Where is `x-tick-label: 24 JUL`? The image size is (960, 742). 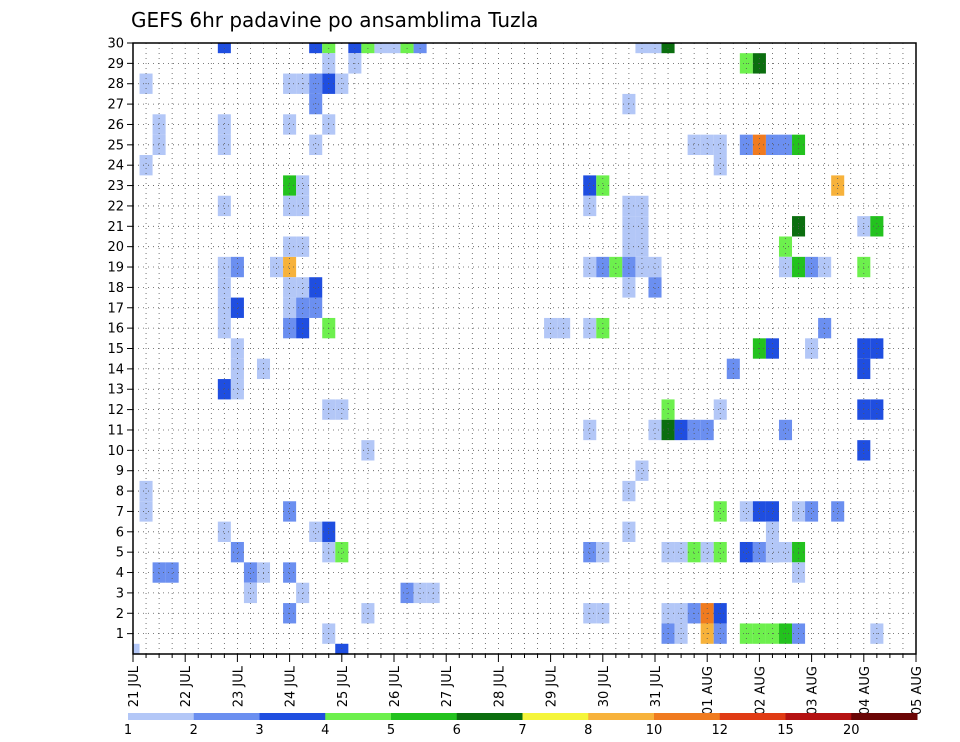 x-tick-label: 24 JUL is located at coordinates (291, 686).